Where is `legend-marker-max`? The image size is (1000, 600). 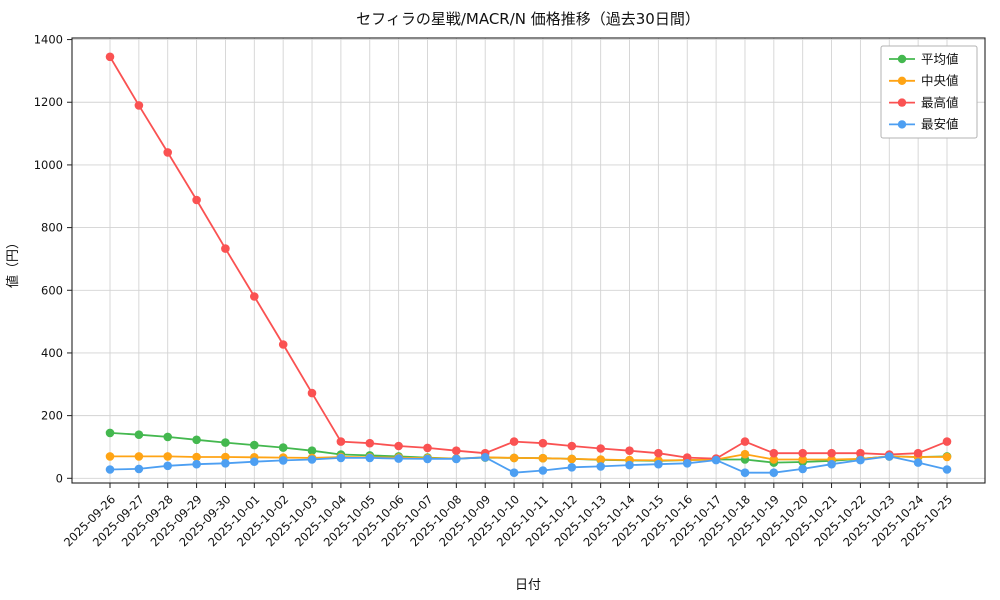 legend-marker-max is located at coordinates (902, 102).